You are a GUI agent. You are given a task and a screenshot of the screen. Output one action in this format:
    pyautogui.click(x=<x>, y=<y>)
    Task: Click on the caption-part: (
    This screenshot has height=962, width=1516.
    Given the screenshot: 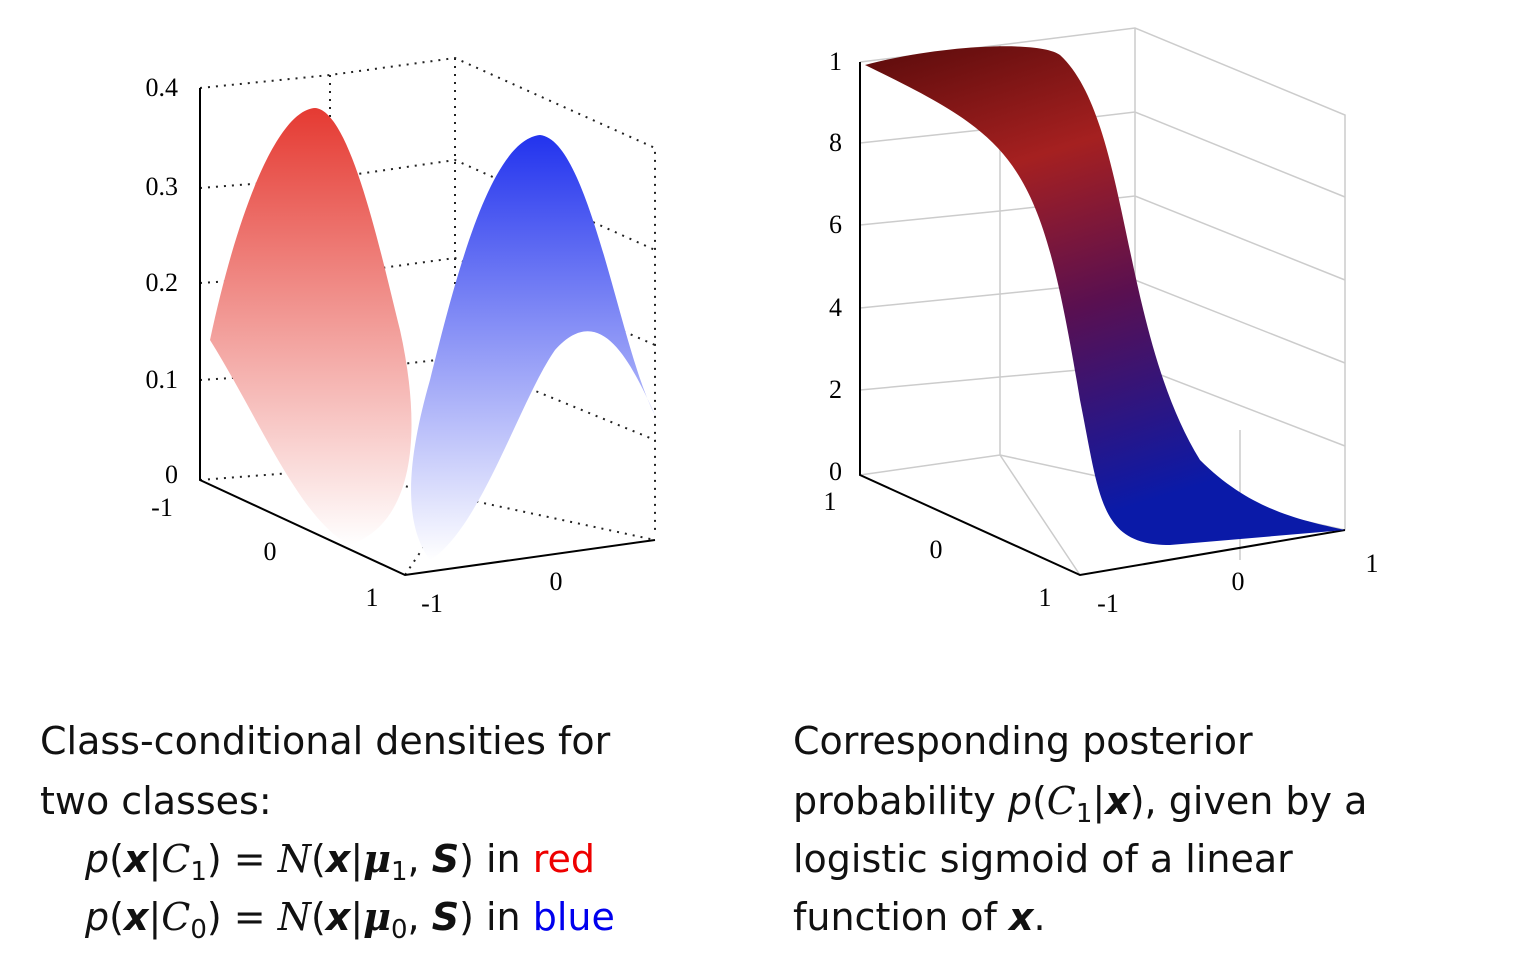 What is the action you would take?
    pyautogui.click(x=1039, y=801)
    